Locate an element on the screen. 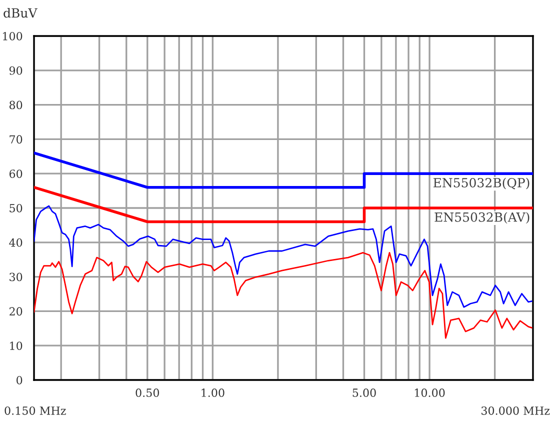  y-tick-label: 40 is located at coordinates (15, 242).